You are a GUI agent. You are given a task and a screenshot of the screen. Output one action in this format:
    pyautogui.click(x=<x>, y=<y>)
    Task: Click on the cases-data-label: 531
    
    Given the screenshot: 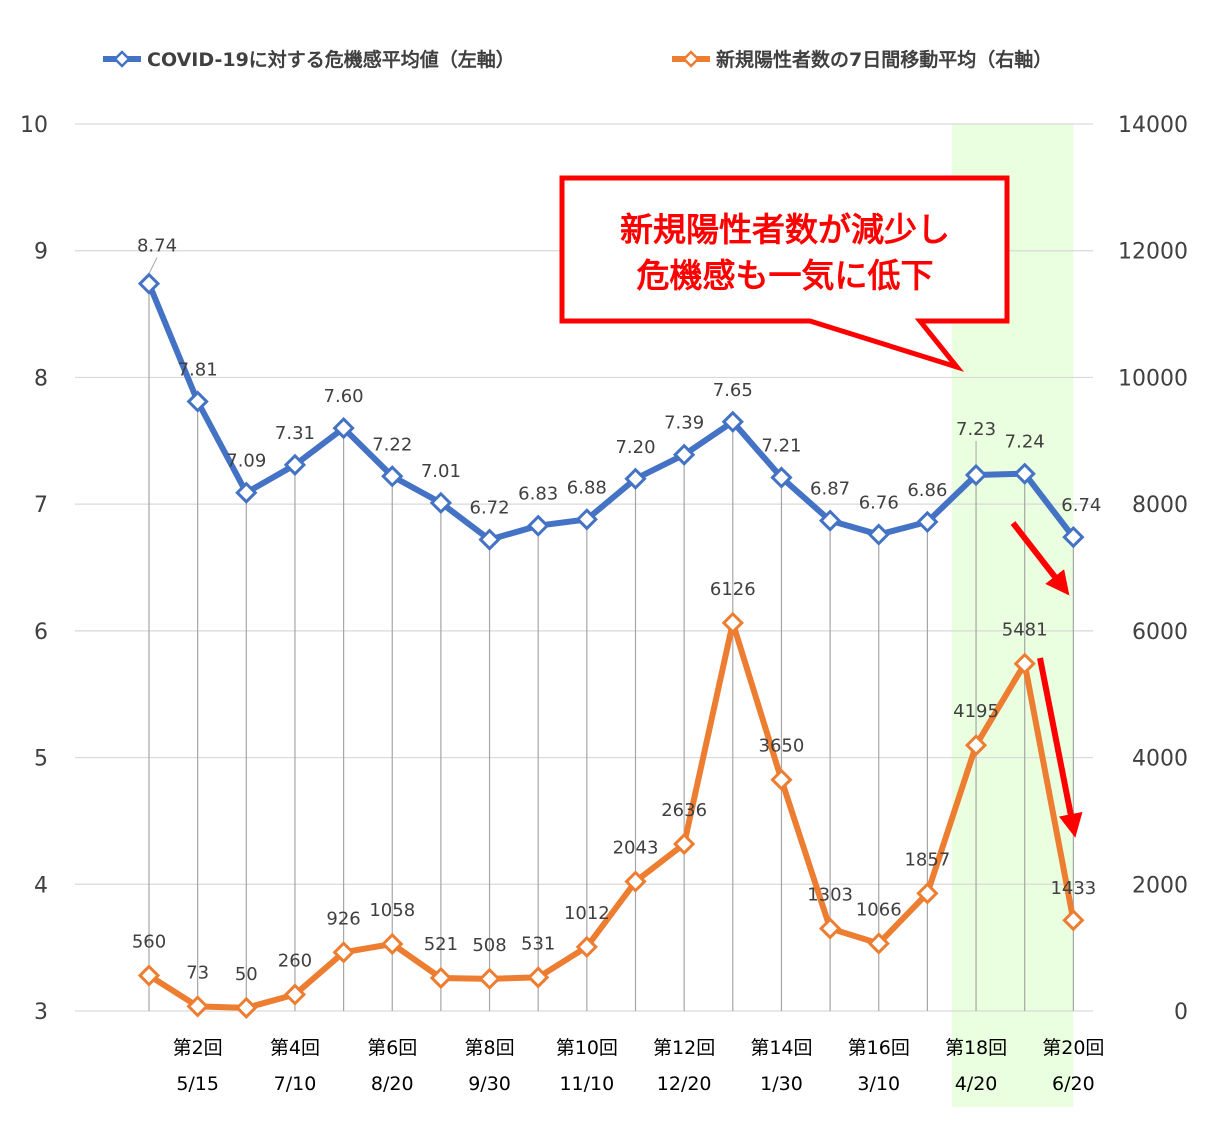 What is the action you would take?
    pyautogui.click(x=538, y=943)
    